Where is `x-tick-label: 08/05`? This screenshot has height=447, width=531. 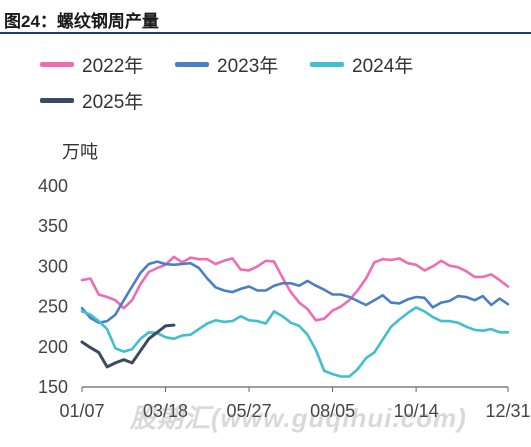
x-tick-label: 08/05 is located at coordinates (332, 411).